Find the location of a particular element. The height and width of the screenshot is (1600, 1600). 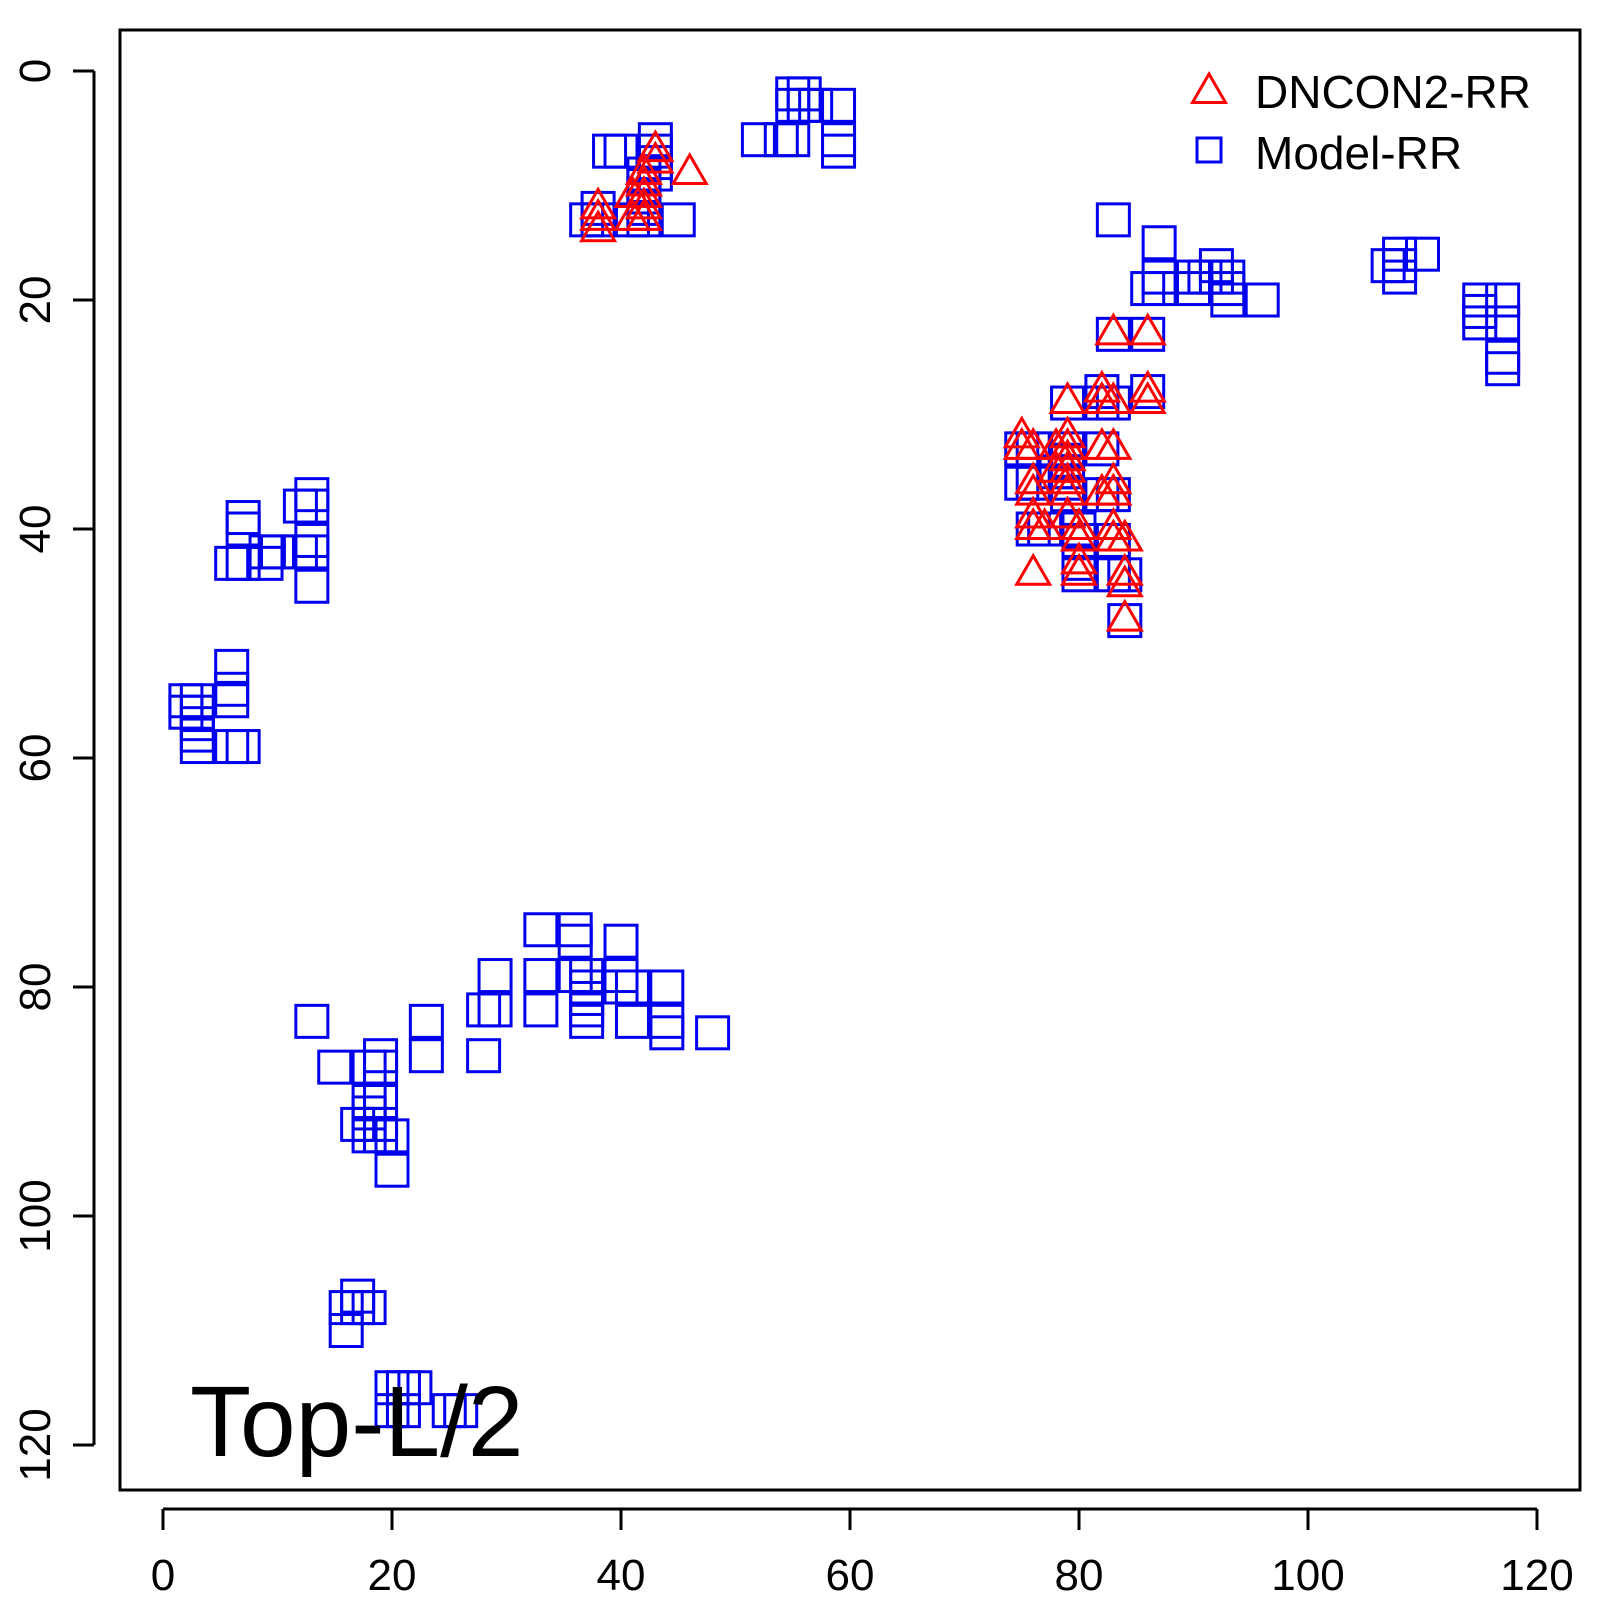

x-tick-label: 60 is located at coordinates (850, 1575).